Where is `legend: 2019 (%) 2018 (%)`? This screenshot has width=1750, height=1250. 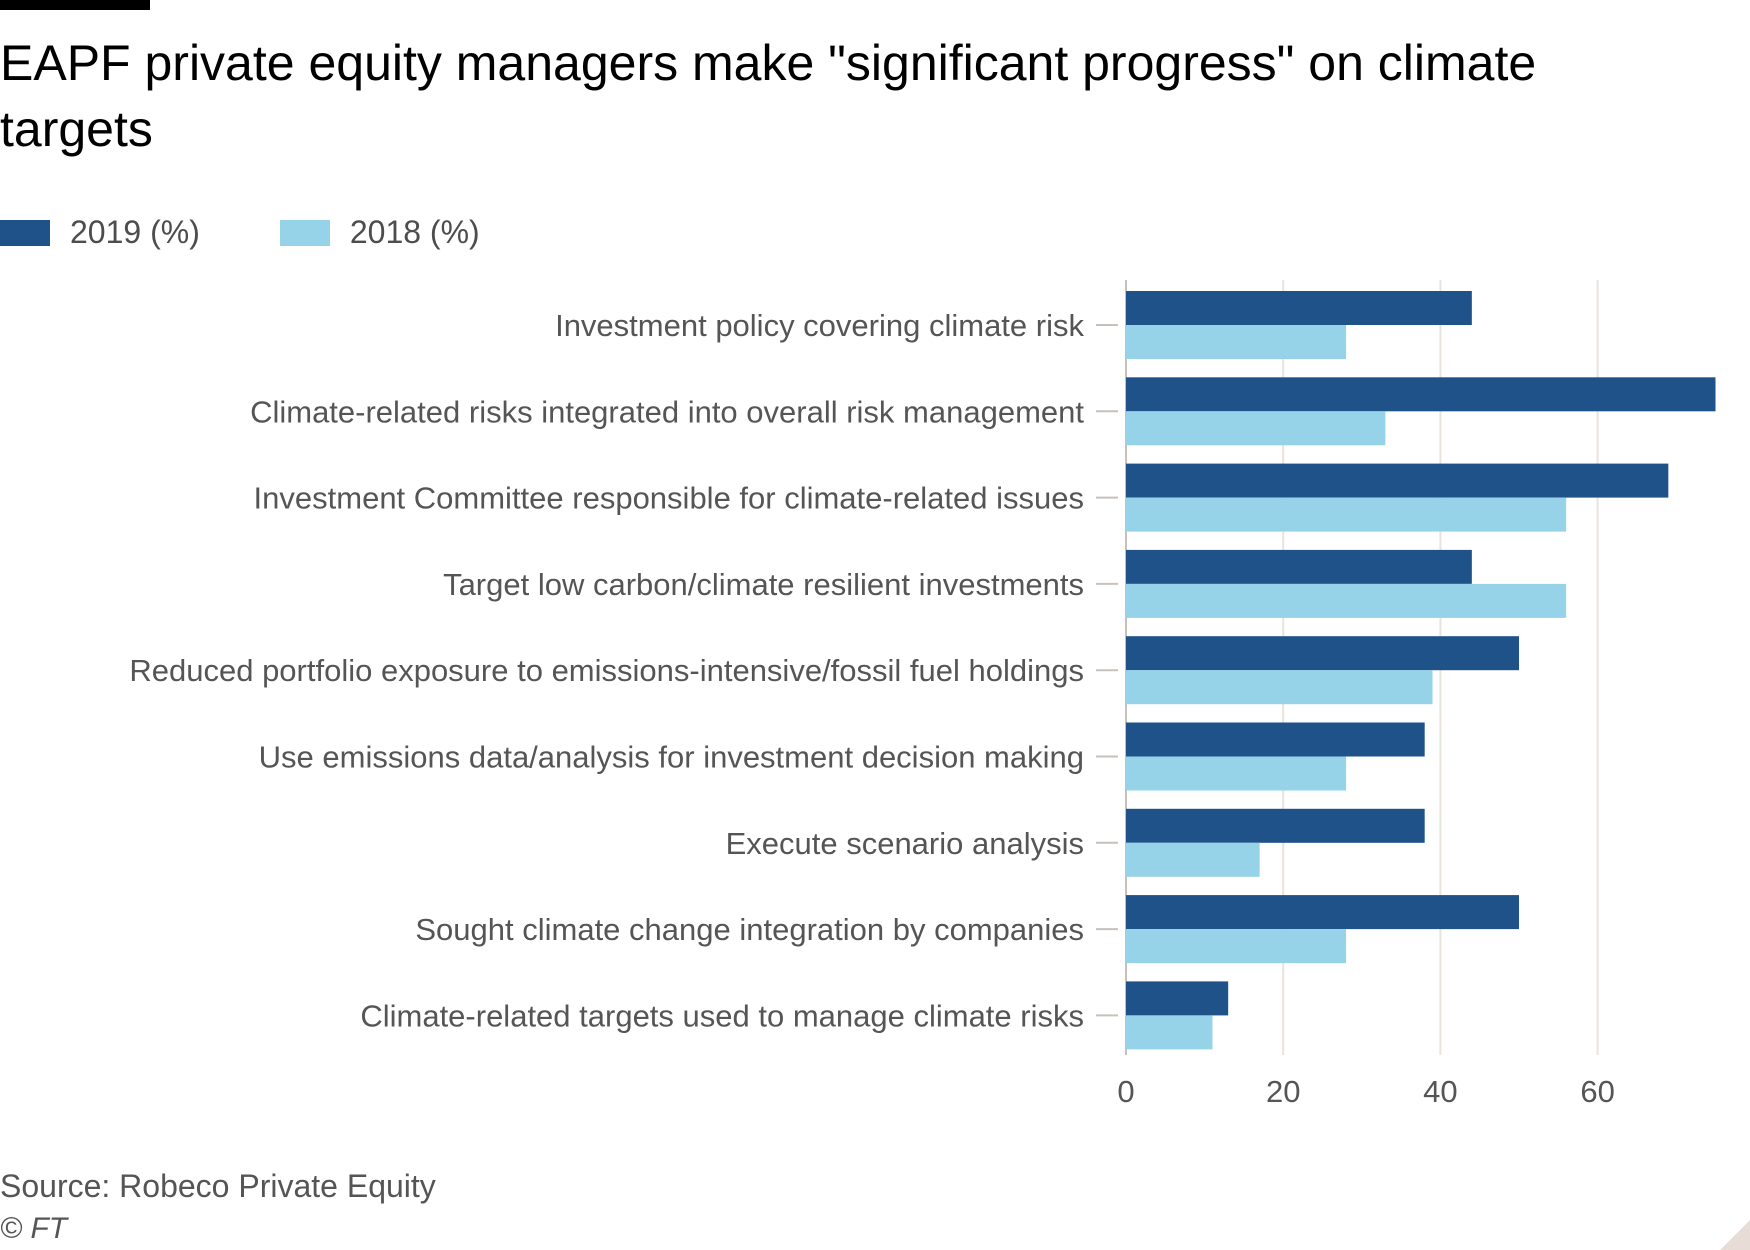 legend: 2019 (%) 2018 (%) is located at coordinates (280, 232).